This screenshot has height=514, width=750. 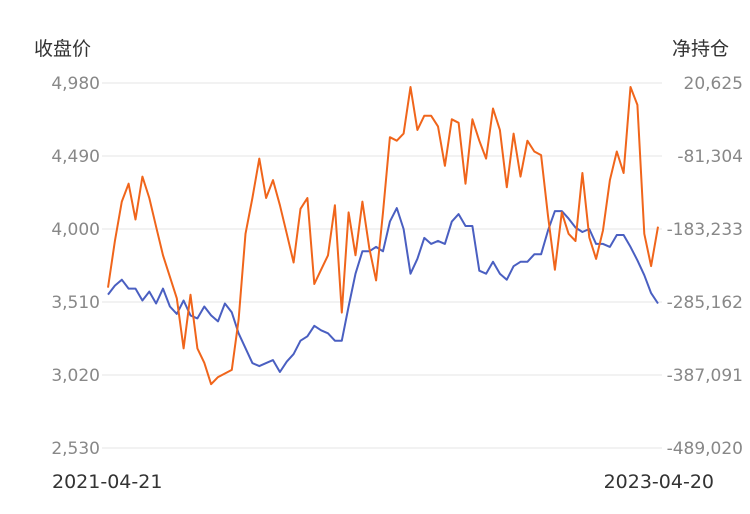 I want to click on left-tick-label: 3,510, so click(x=75, y=303).